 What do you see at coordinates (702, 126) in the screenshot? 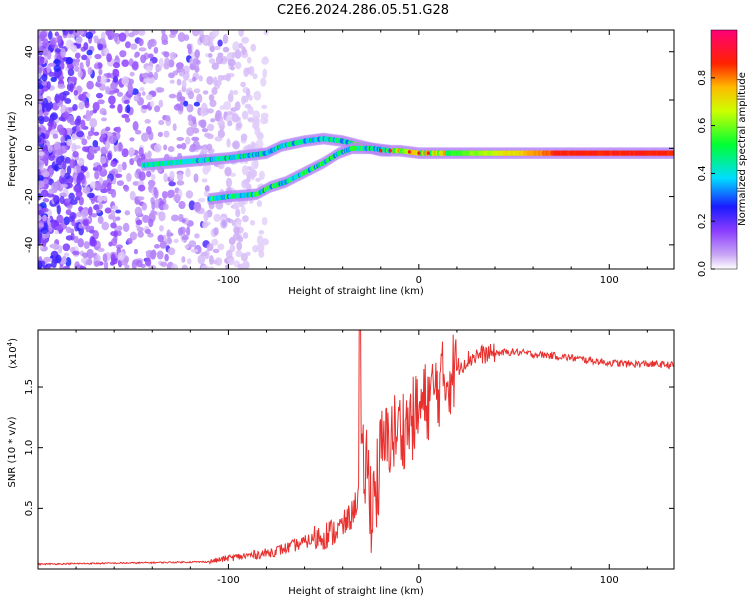
I see `colorbar-tick-label: 0.6` at bounding box center [702, 126].